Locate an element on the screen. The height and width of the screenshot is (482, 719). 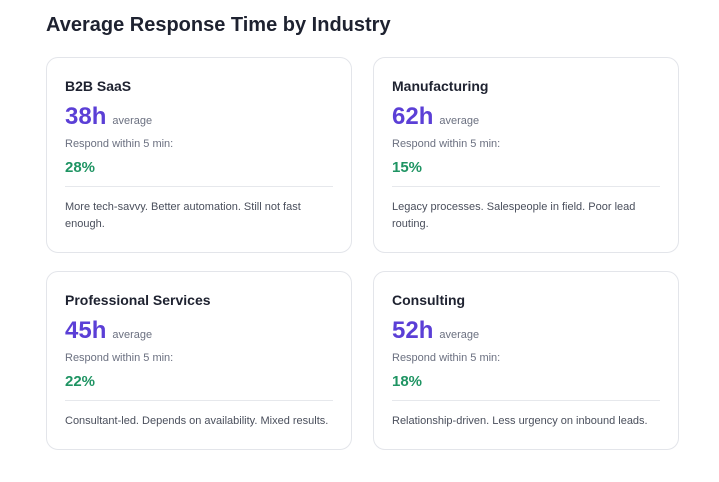
card-title: Professional Services is located at coordinates (138, 300).